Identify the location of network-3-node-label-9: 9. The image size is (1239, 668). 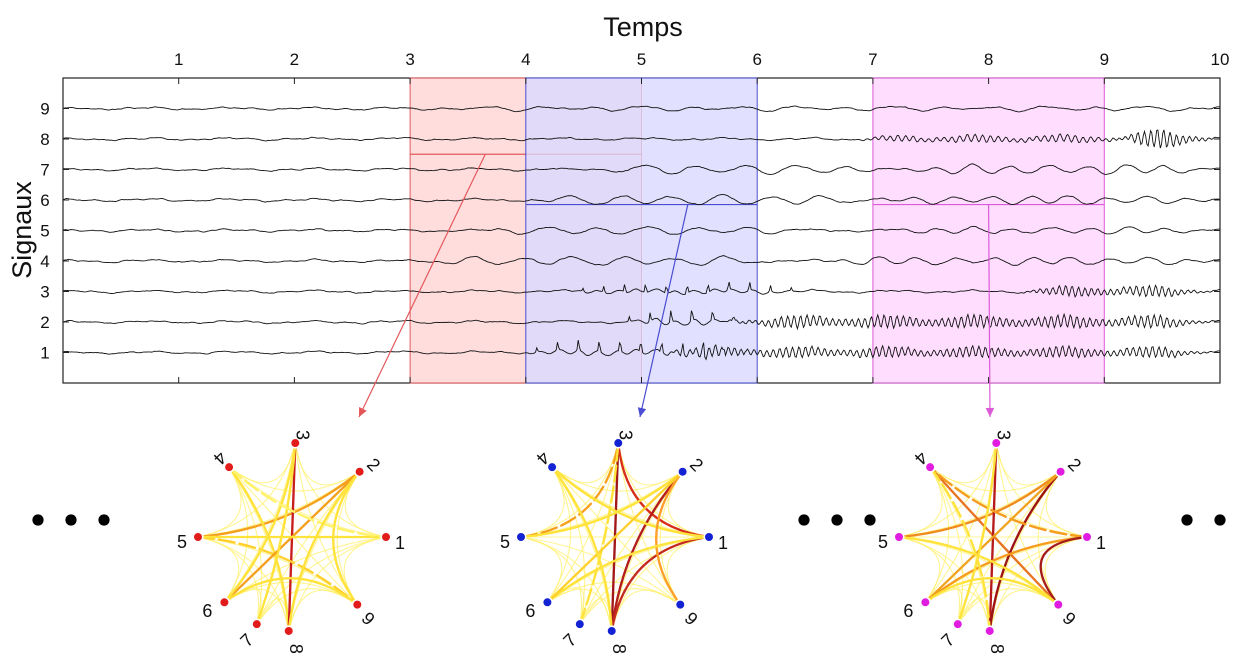
(1069, 618).